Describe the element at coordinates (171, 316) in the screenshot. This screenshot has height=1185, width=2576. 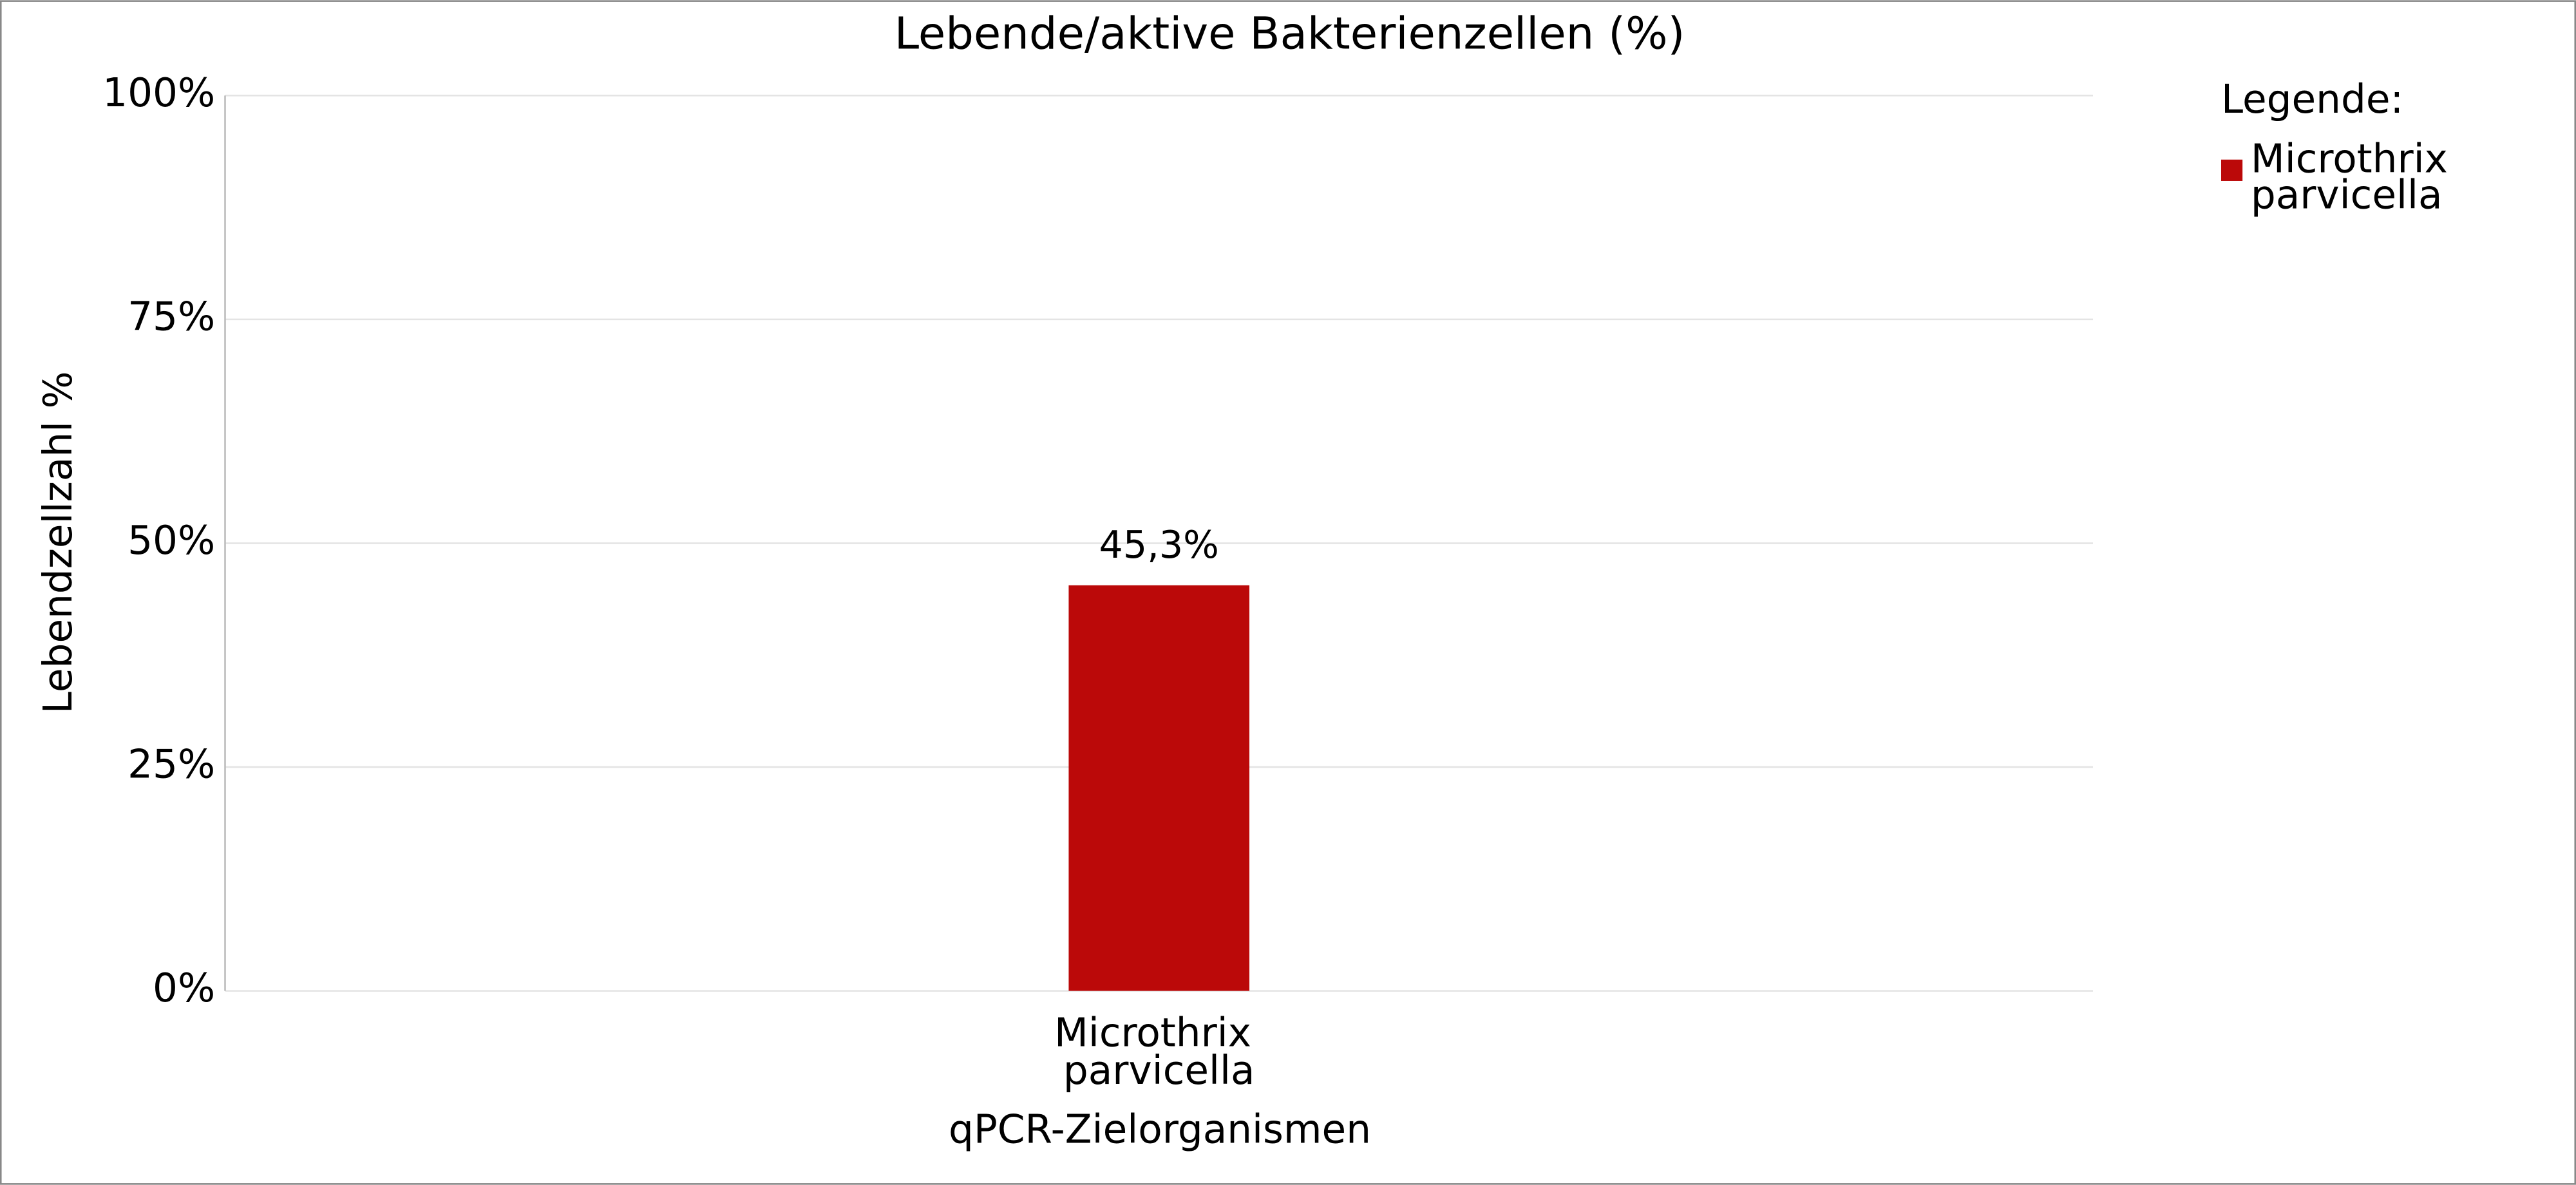
I see `y-tick-label: 75%` at that location.